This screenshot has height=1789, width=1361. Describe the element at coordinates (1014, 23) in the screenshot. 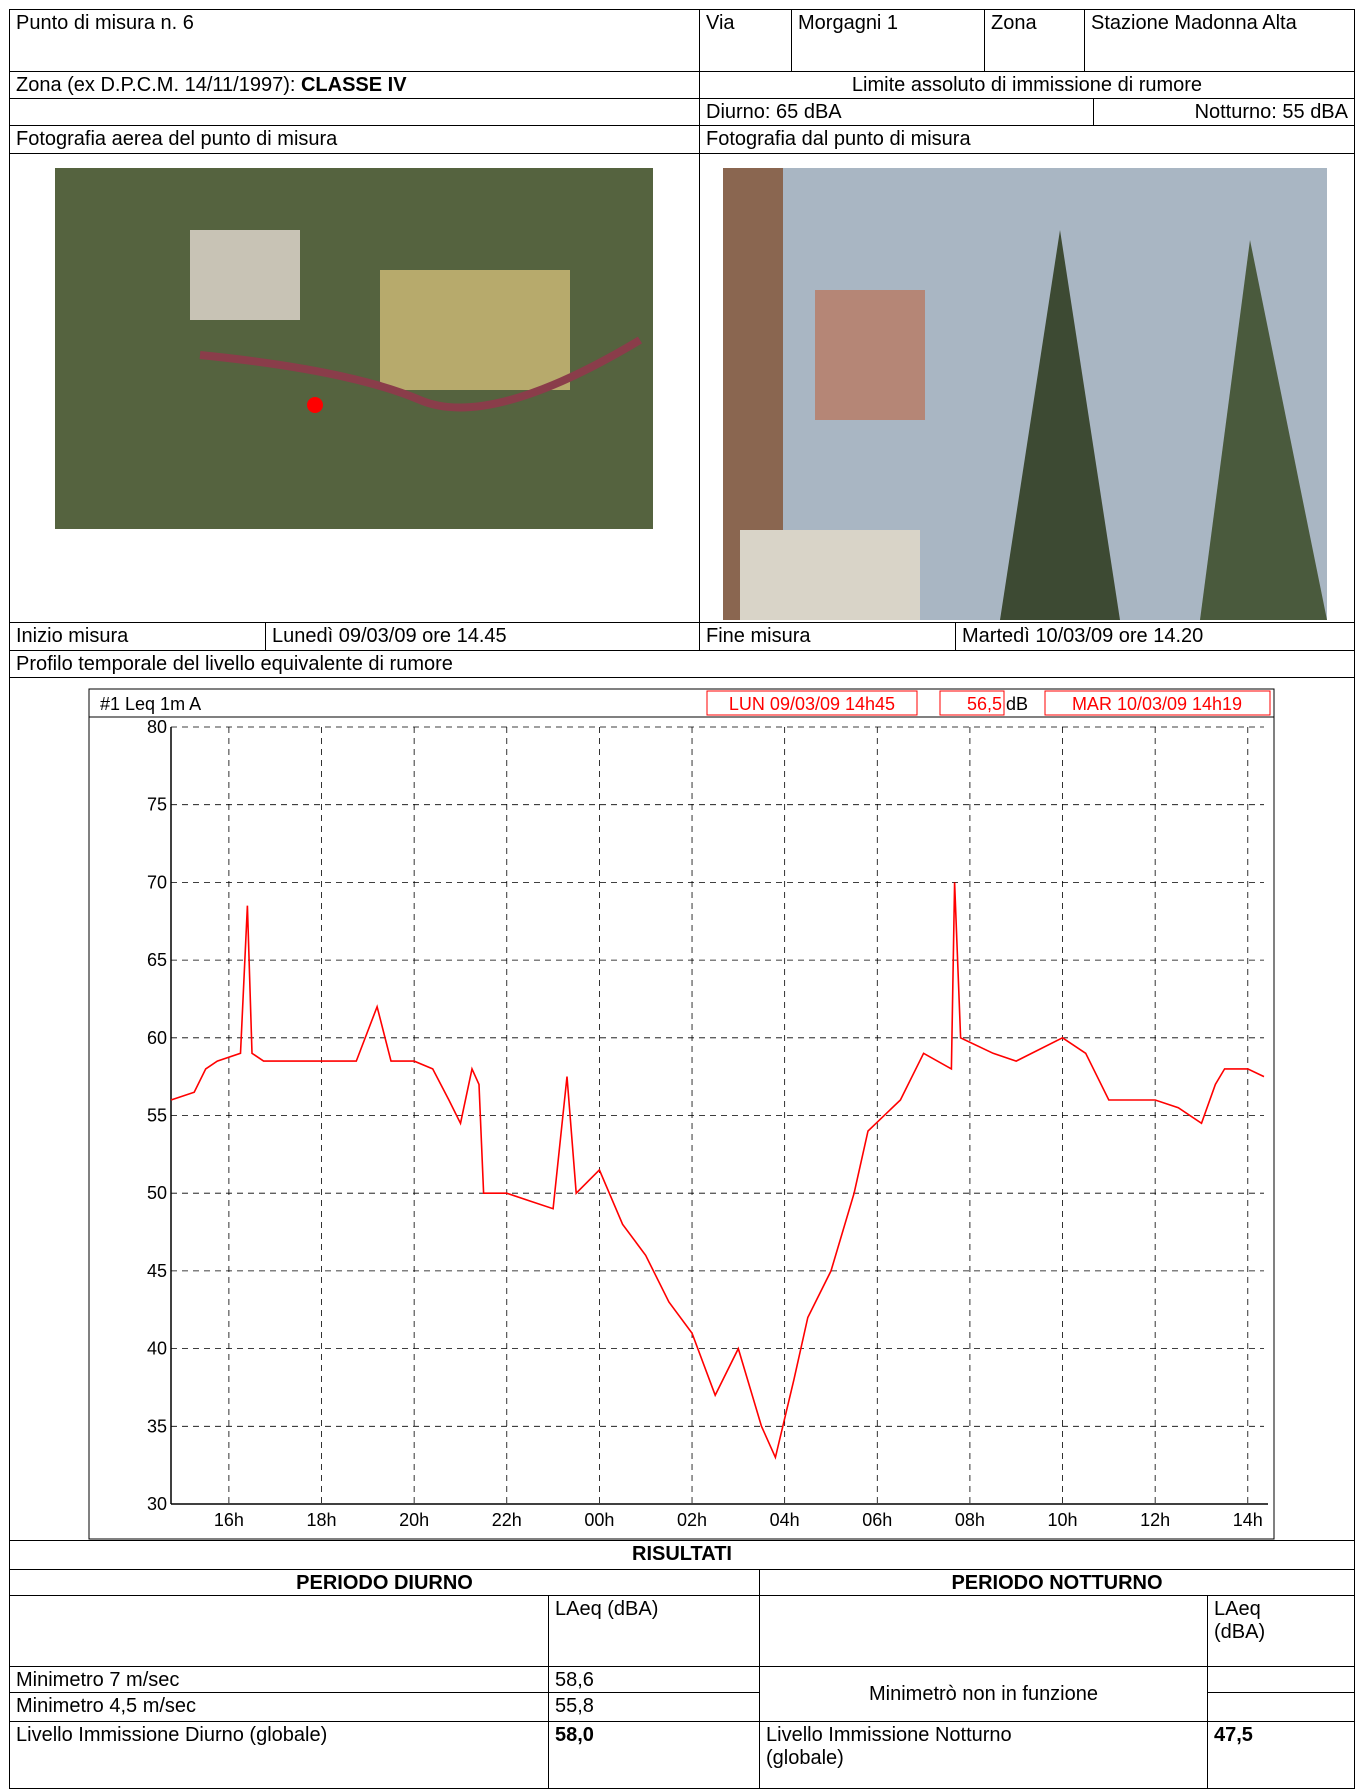

I see `zona-label: Zona` at that location.